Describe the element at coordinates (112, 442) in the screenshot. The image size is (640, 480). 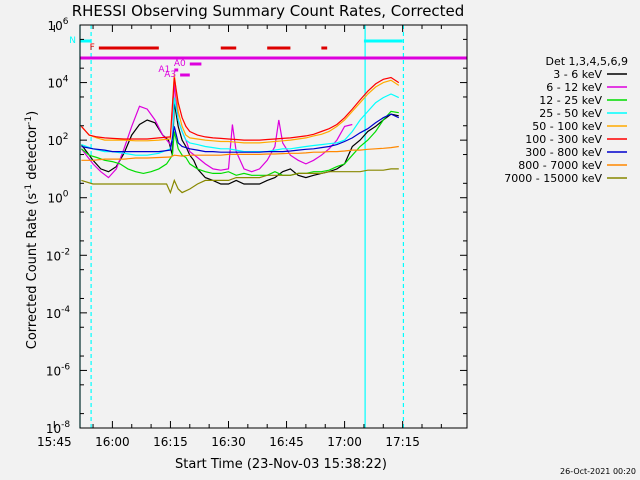
I see `x-tick-label: 16:00` at that location.